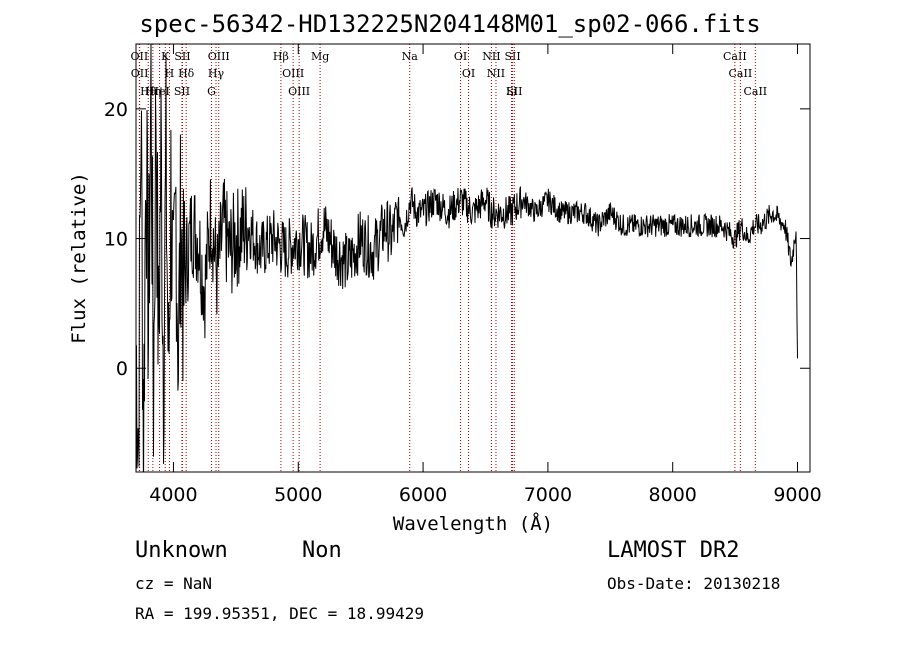 This screenshot has height=649, width=900. Describe the element at coordinates (279, 613) in the screenshot. I see `coords-label: RA = 199.95351, DEC = 18.99429` at that location.